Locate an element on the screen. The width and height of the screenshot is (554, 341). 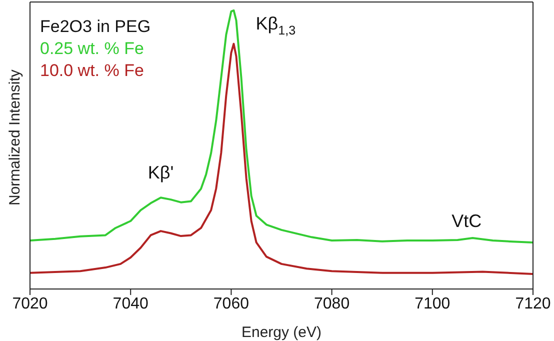
legend-title: Fe2O3 in PEG is located at coordinates (95, 27).